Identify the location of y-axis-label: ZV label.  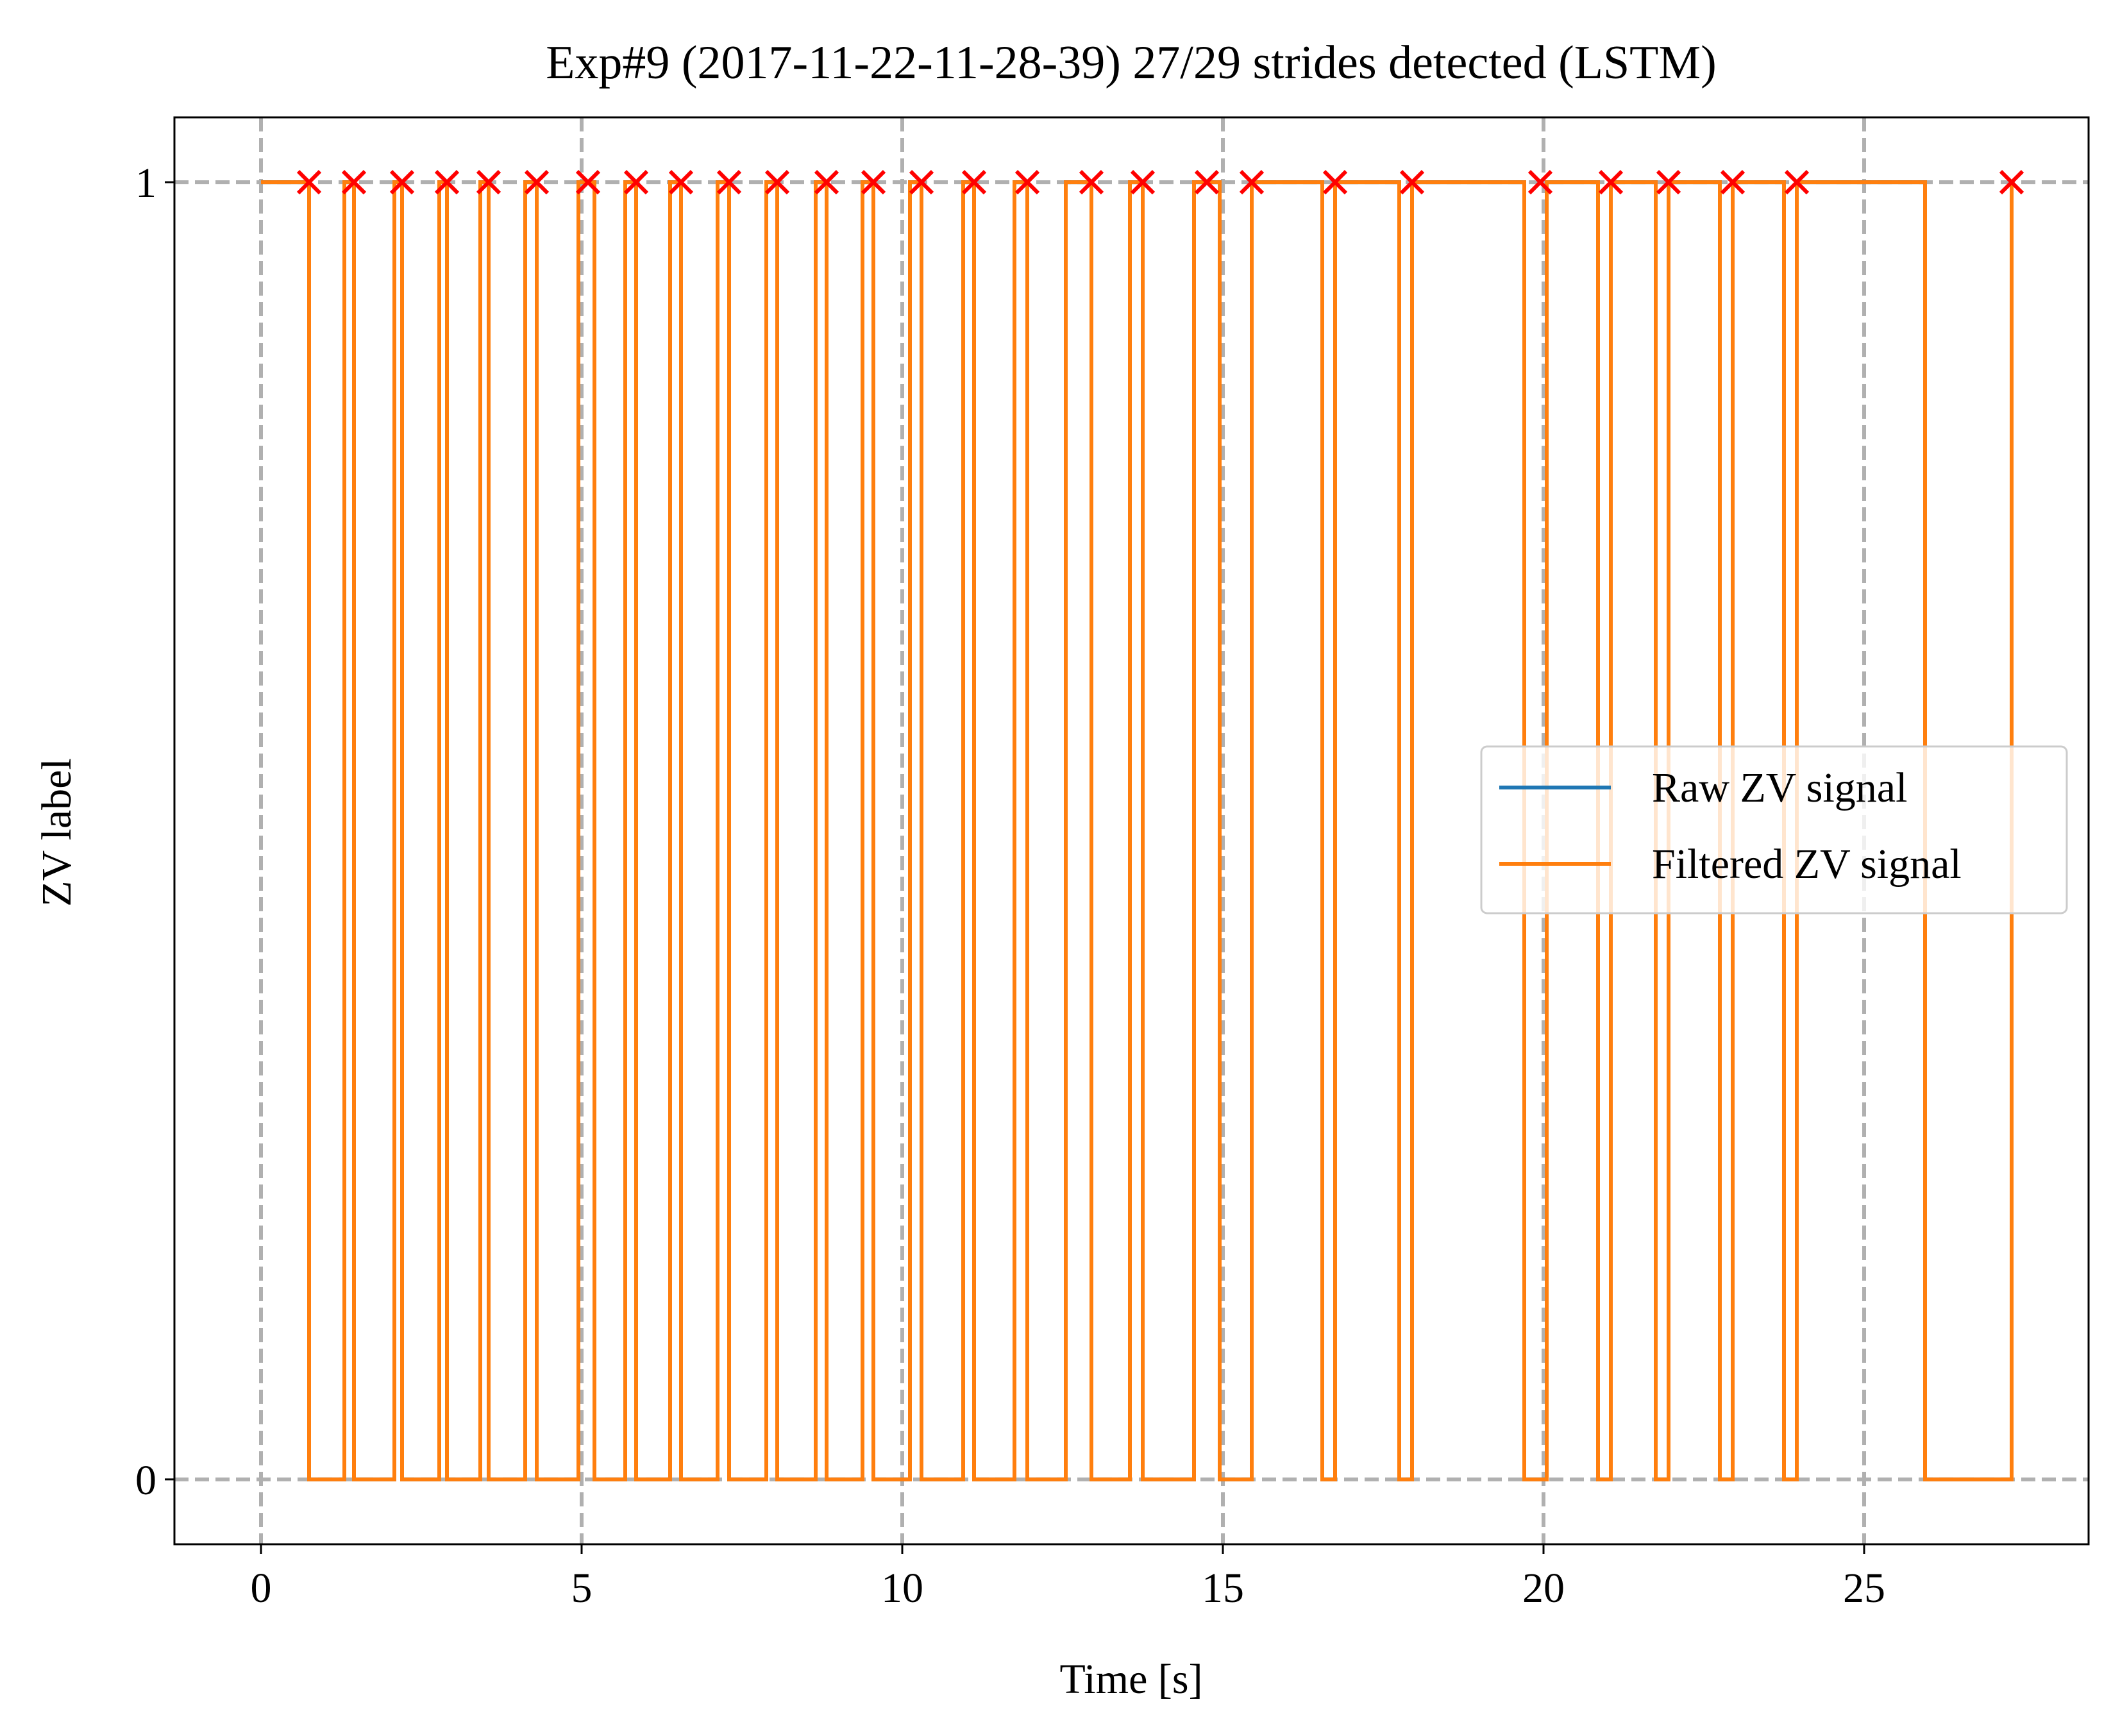
(57, 832).